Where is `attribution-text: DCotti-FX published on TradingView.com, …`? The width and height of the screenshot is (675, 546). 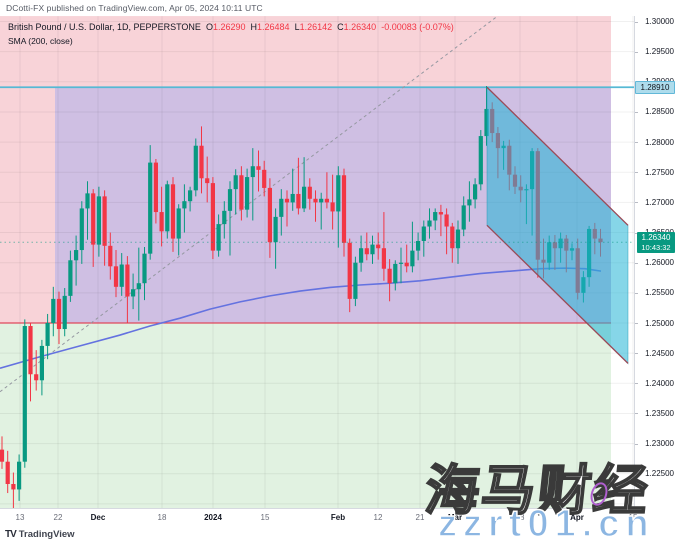 attribution-text: DCotti-FX published on TradingView.com, … is located at coordinates (134, 8).